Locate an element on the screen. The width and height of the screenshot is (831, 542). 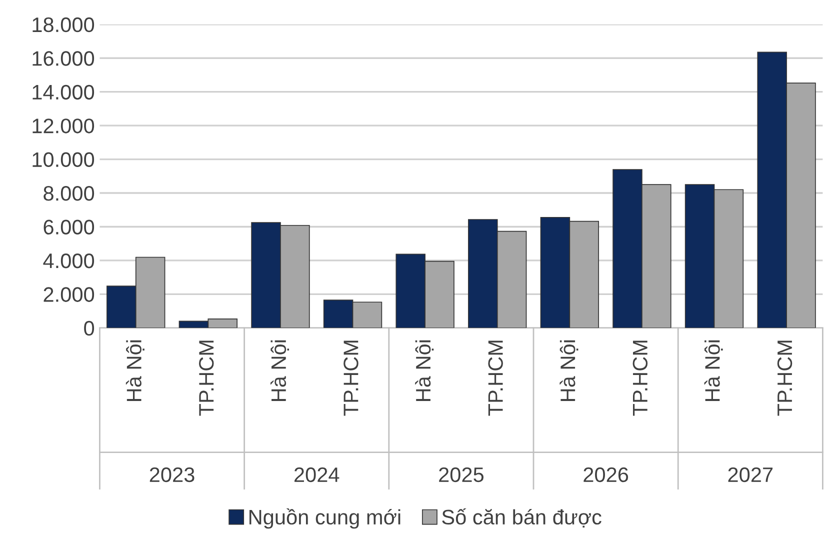
y-tick-label: 12.000 is located at coordinates (63, 126).